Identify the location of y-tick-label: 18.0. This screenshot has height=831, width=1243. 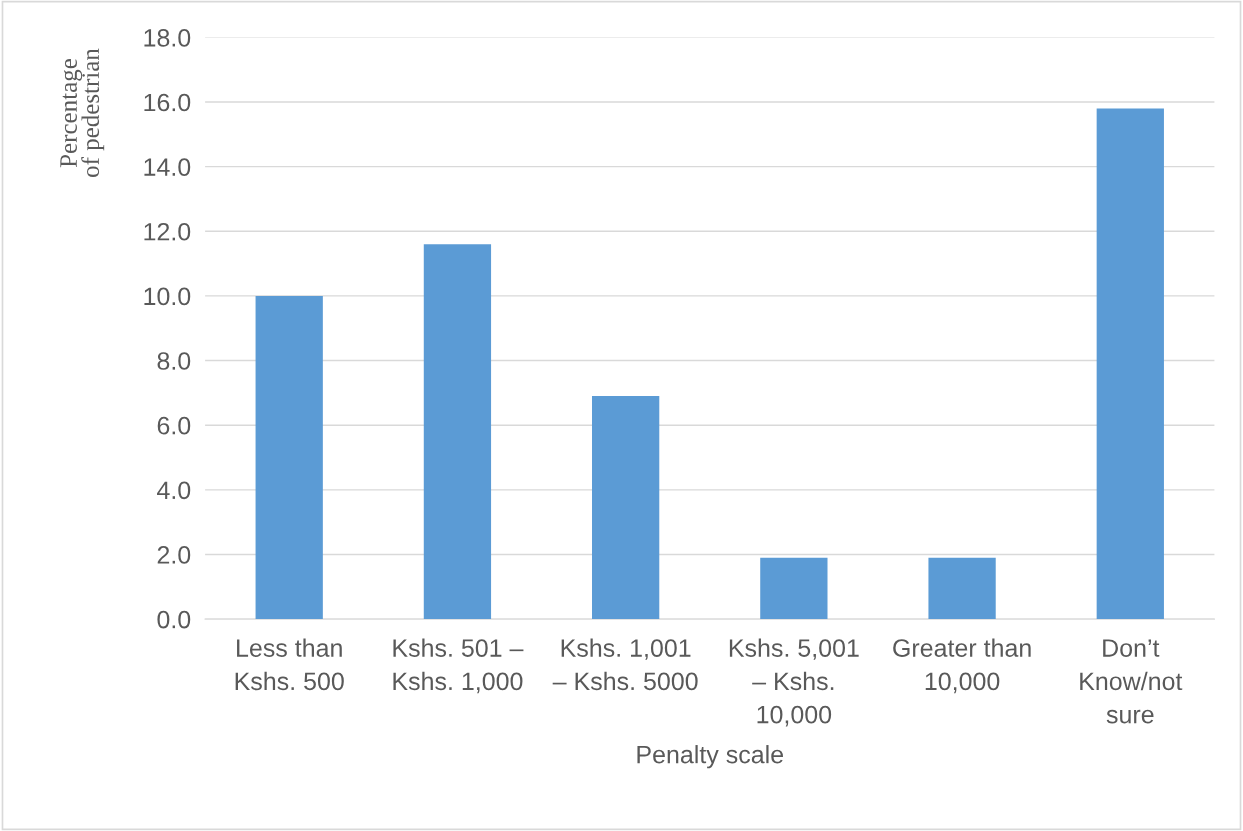
(167, 38).